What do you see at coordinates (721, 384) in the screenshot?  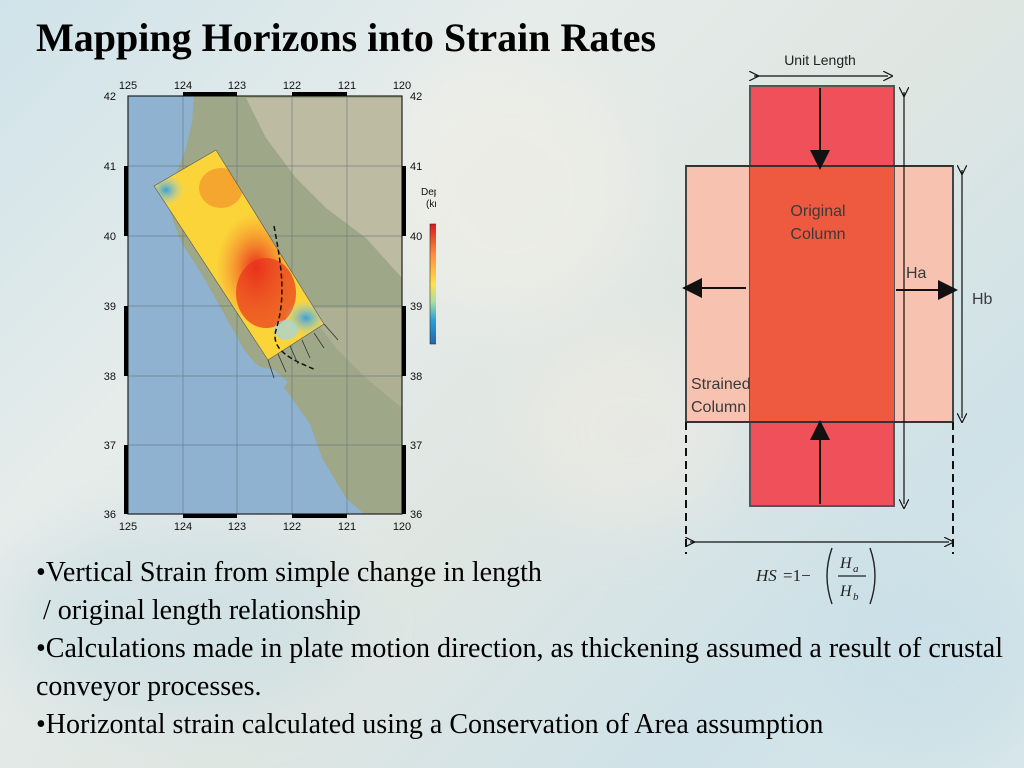 I see `strained-column-label: Strained` at bounding box center [721, 384].